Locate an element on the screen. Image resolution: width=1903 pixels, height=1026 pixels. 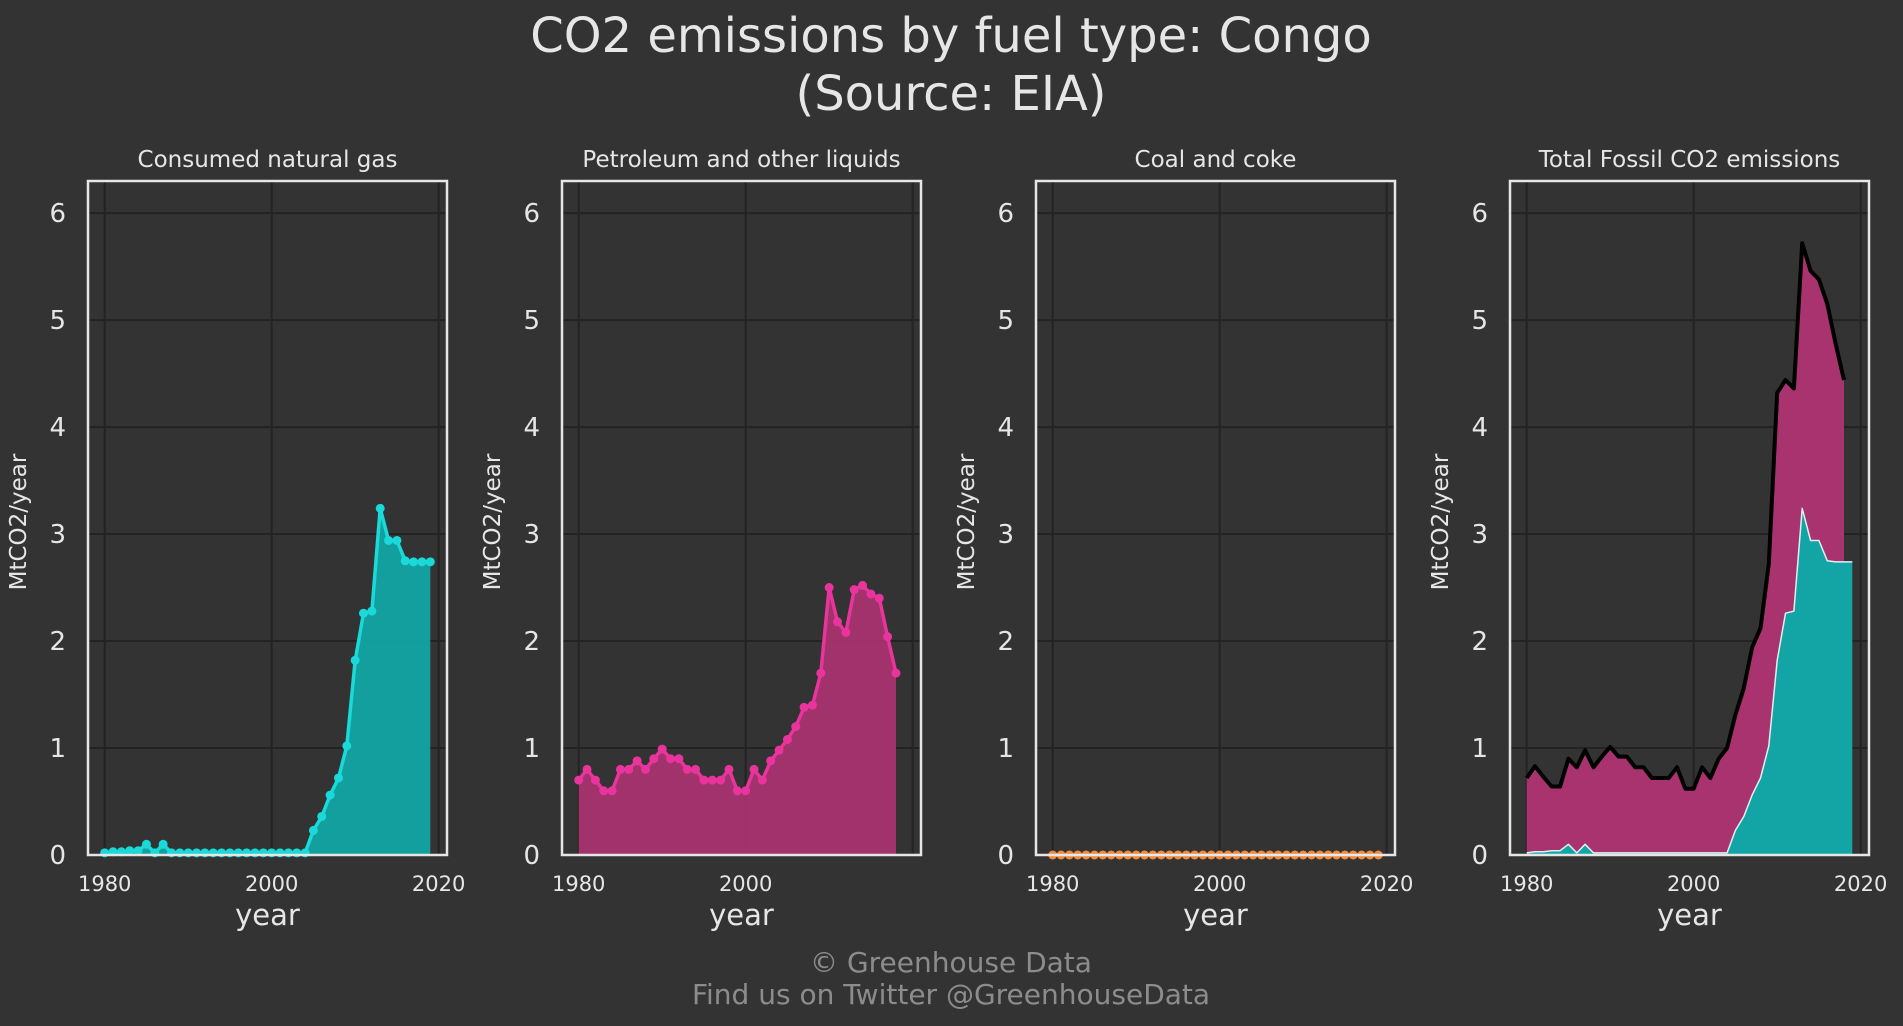
panel-4-petroleum-area is located at coordinates (1685, 548).